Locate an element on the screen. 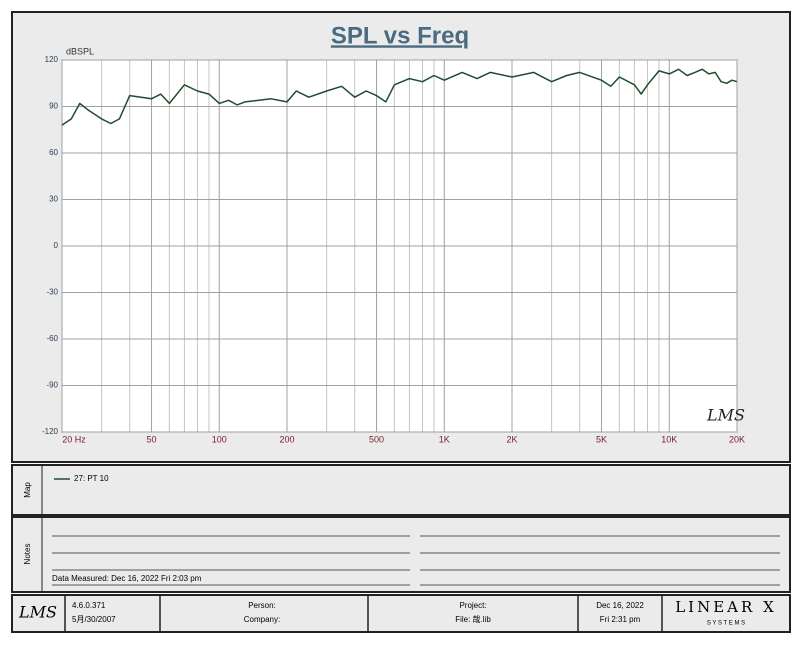 The height and width of the screenshot is (645, 800). x-tick-label: 5K is located at coordinates (601, 439).